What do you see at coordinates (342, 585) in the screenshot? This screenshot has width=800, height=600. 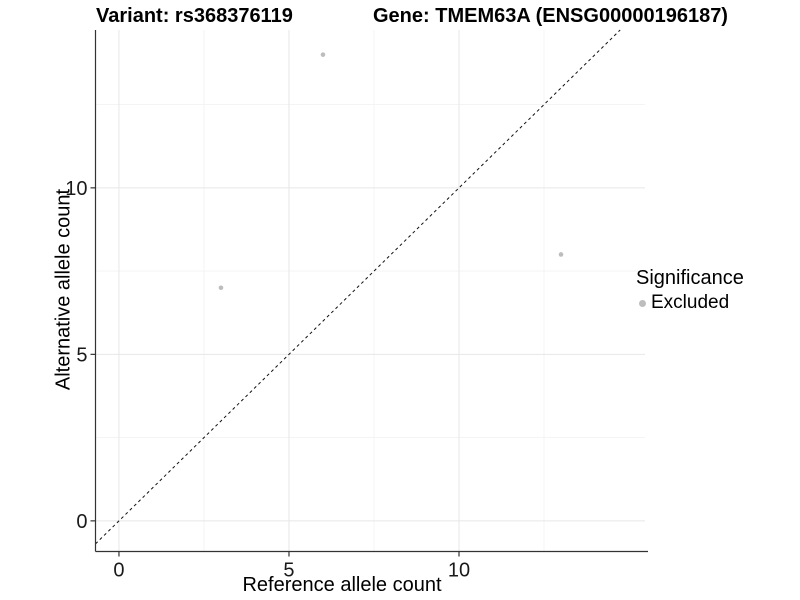 I see `x-axis-title: Reference allele count` at bounding box center [342, 585].